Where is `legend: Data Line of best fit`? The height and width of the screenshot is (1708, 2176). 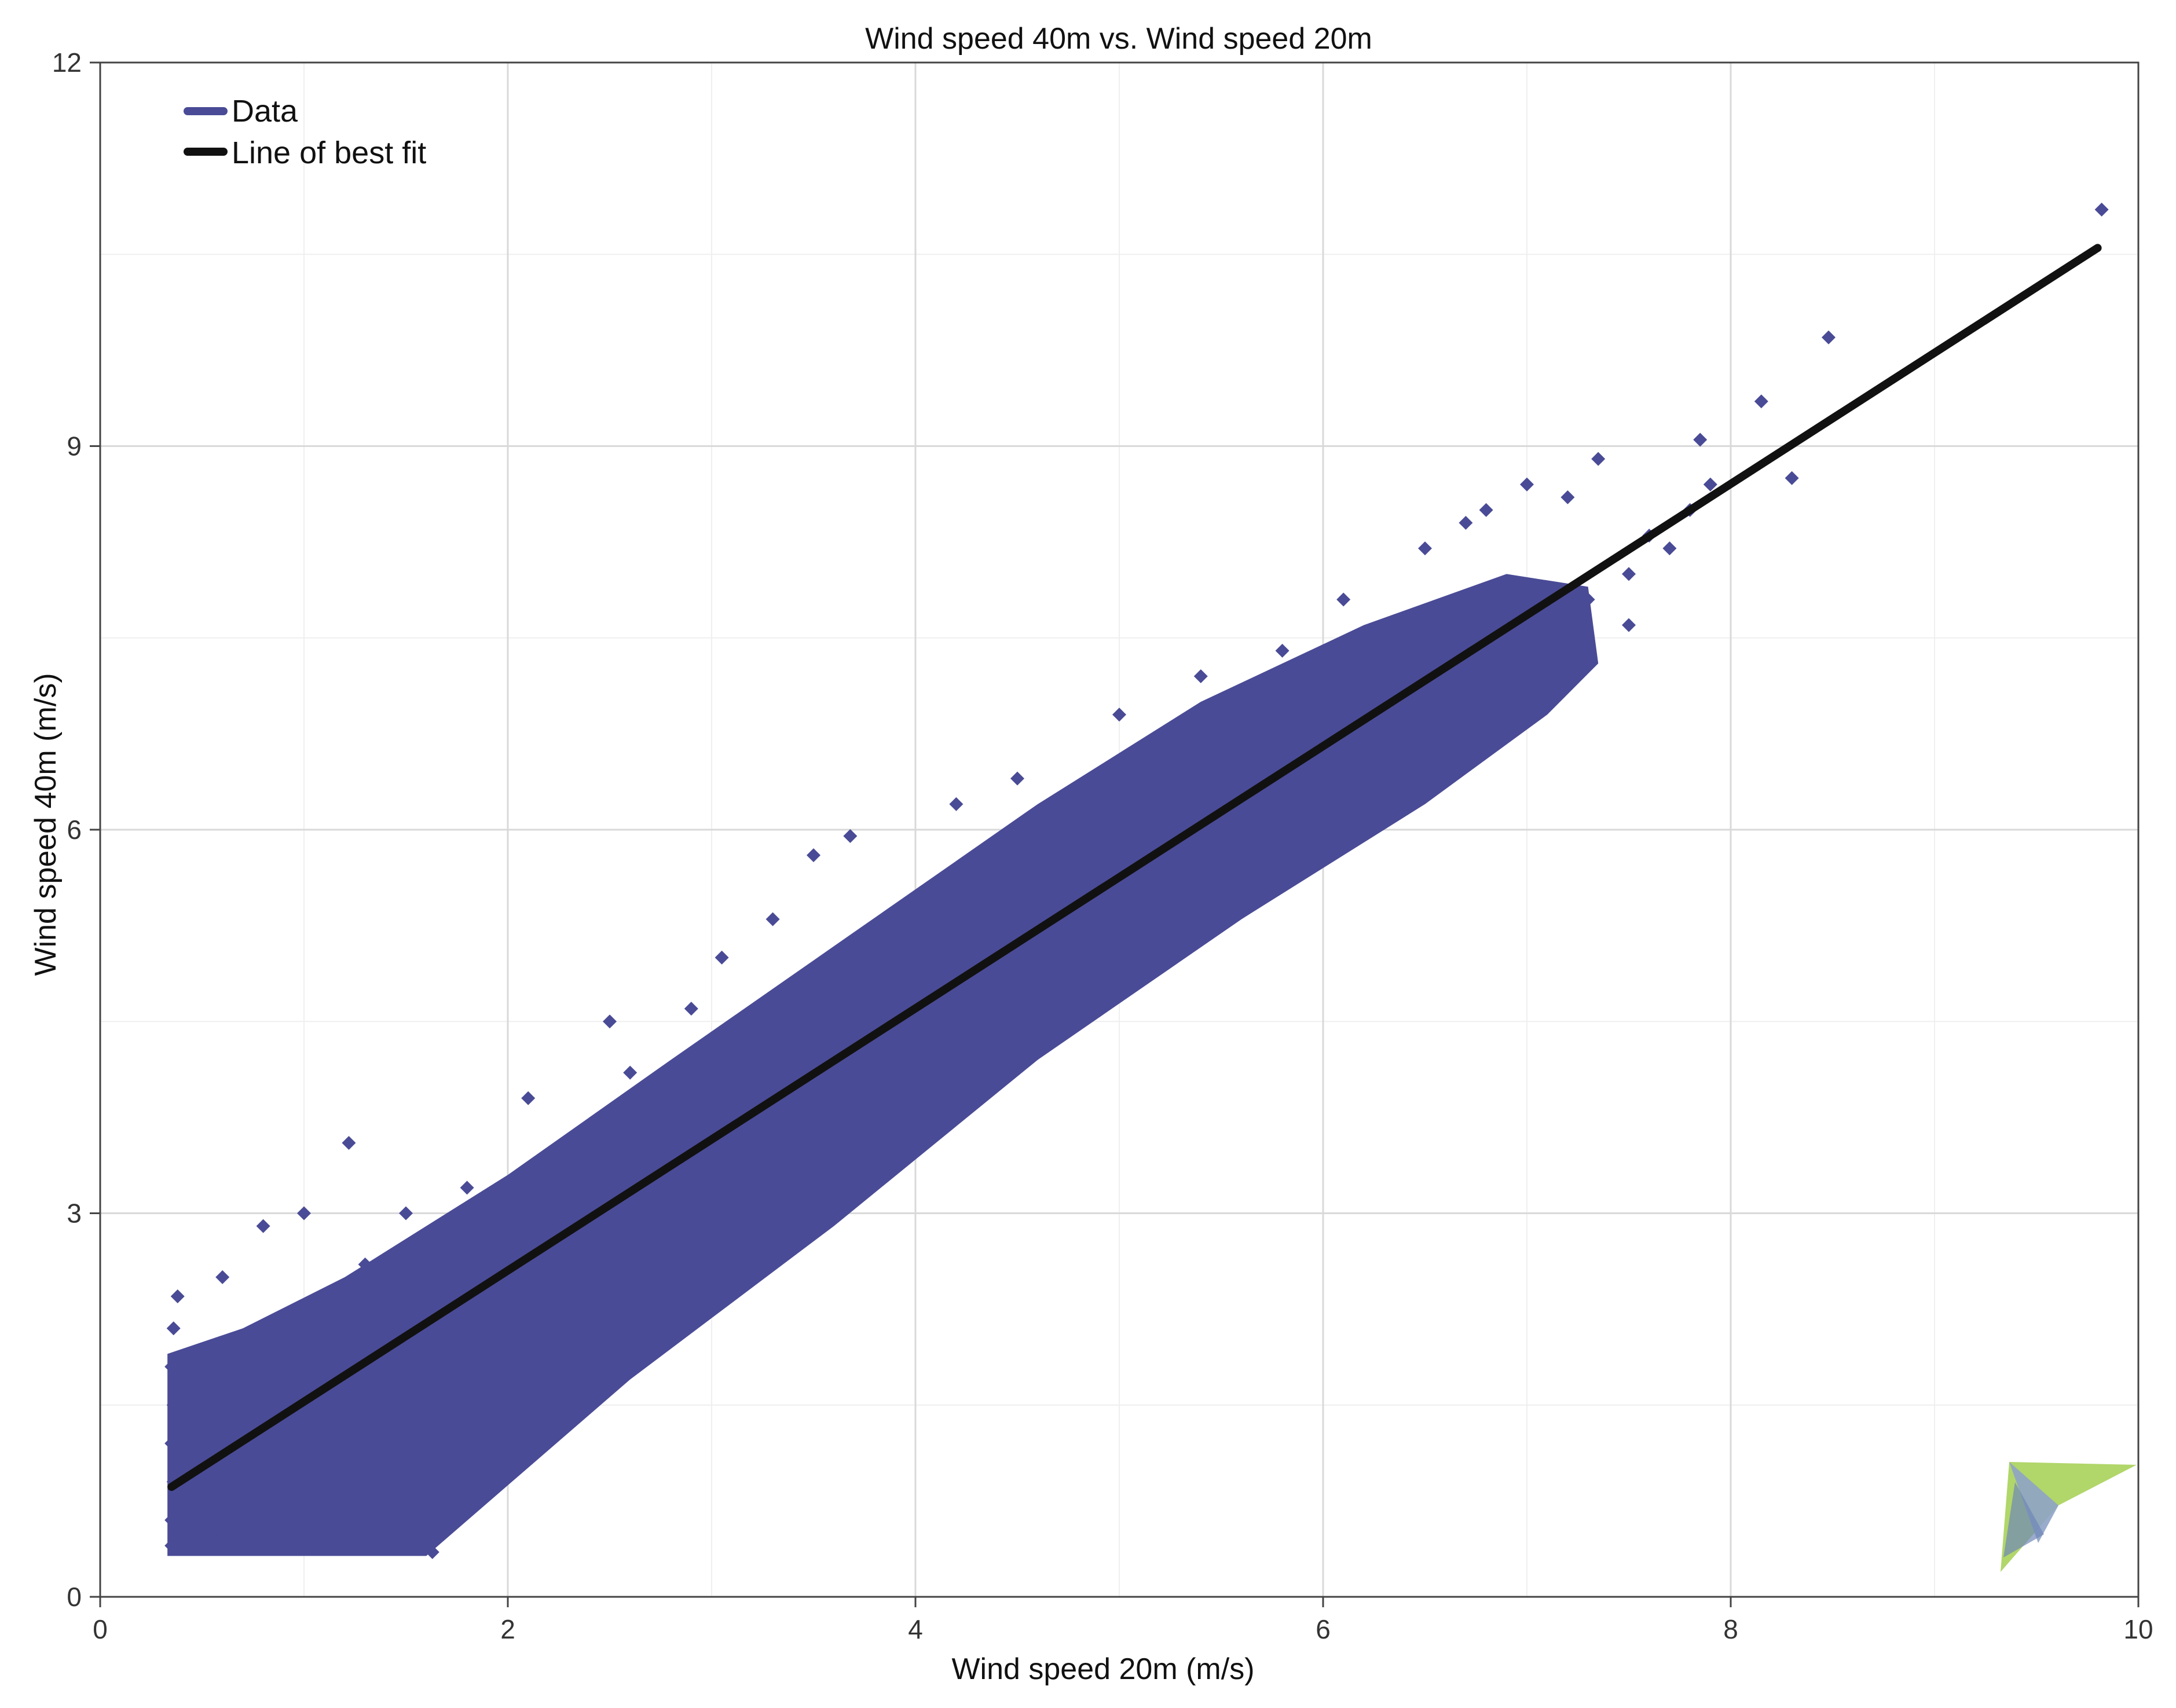
legend: Data Line of best fit is located at coordinates (305, 132).